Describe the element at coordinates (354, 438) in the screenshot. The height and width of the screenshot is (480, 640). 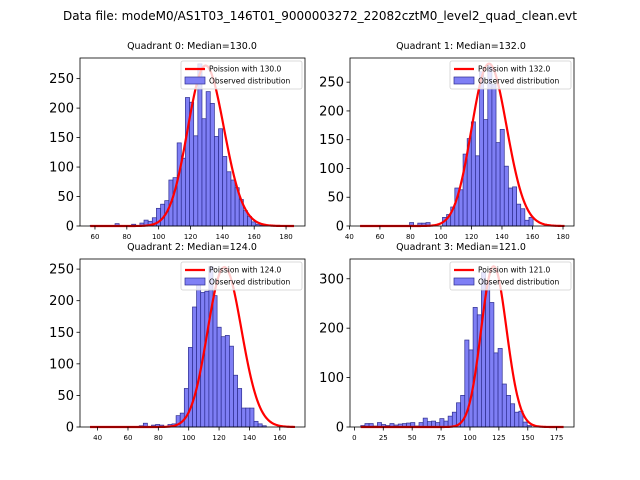
I see `x-tick-label: 0` at that location.